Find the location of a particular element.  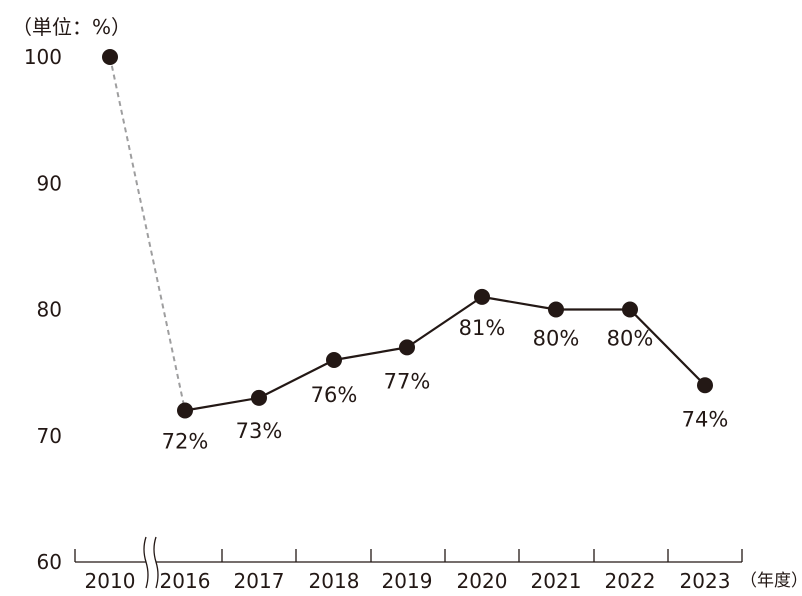

data-label: 73% is located at coordinates (259, 431).